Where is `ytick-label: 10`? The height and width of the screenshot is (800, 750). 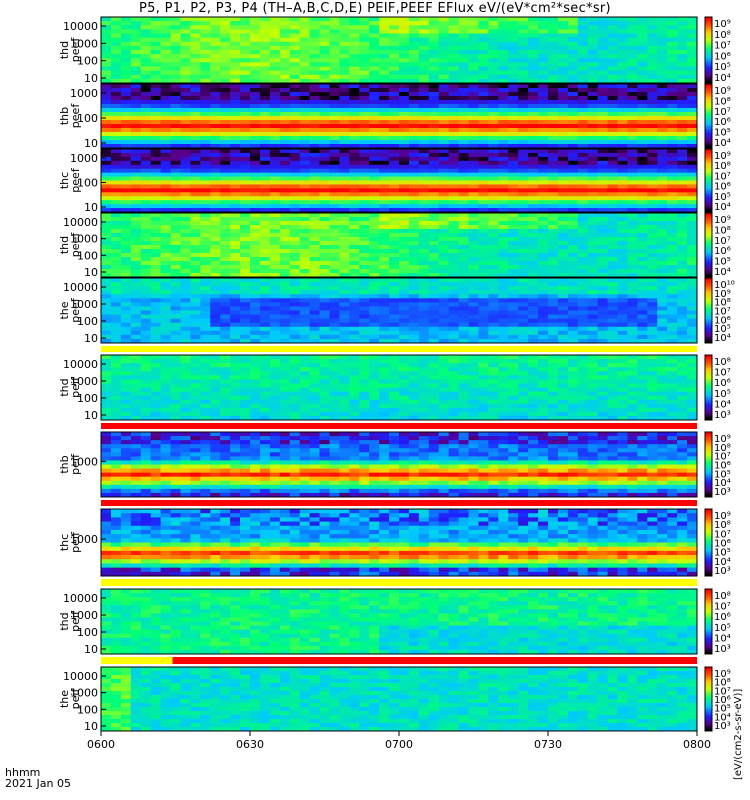 ytick-label: 10 is located at coordinates (91, 272).